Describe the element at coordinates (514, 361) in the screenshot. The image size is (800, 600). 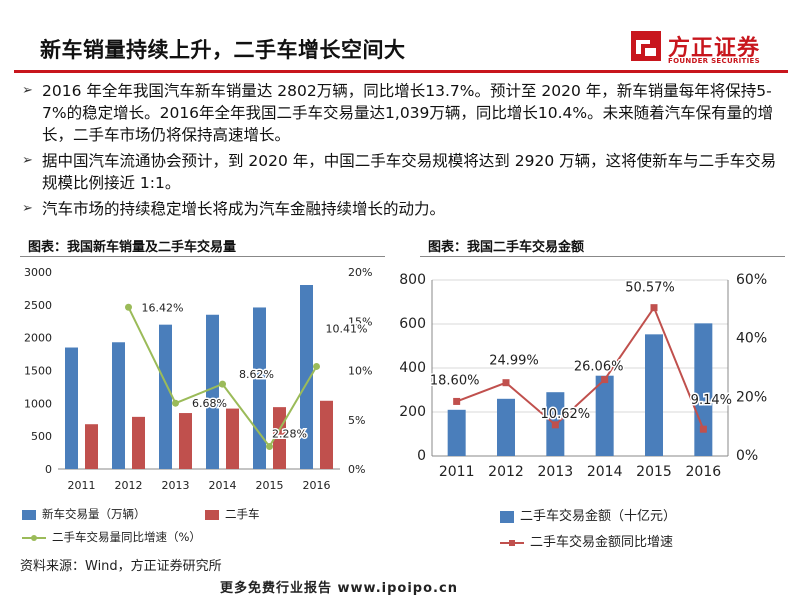
I see `data-label: 24.99%` at that location.